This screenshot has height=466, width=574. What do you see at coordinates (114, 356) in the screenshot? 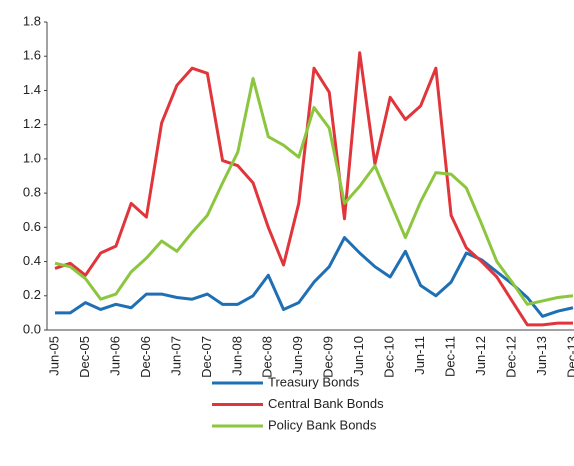
I see `x-tick-label: Jun-06` at bounding box center [114, 356].